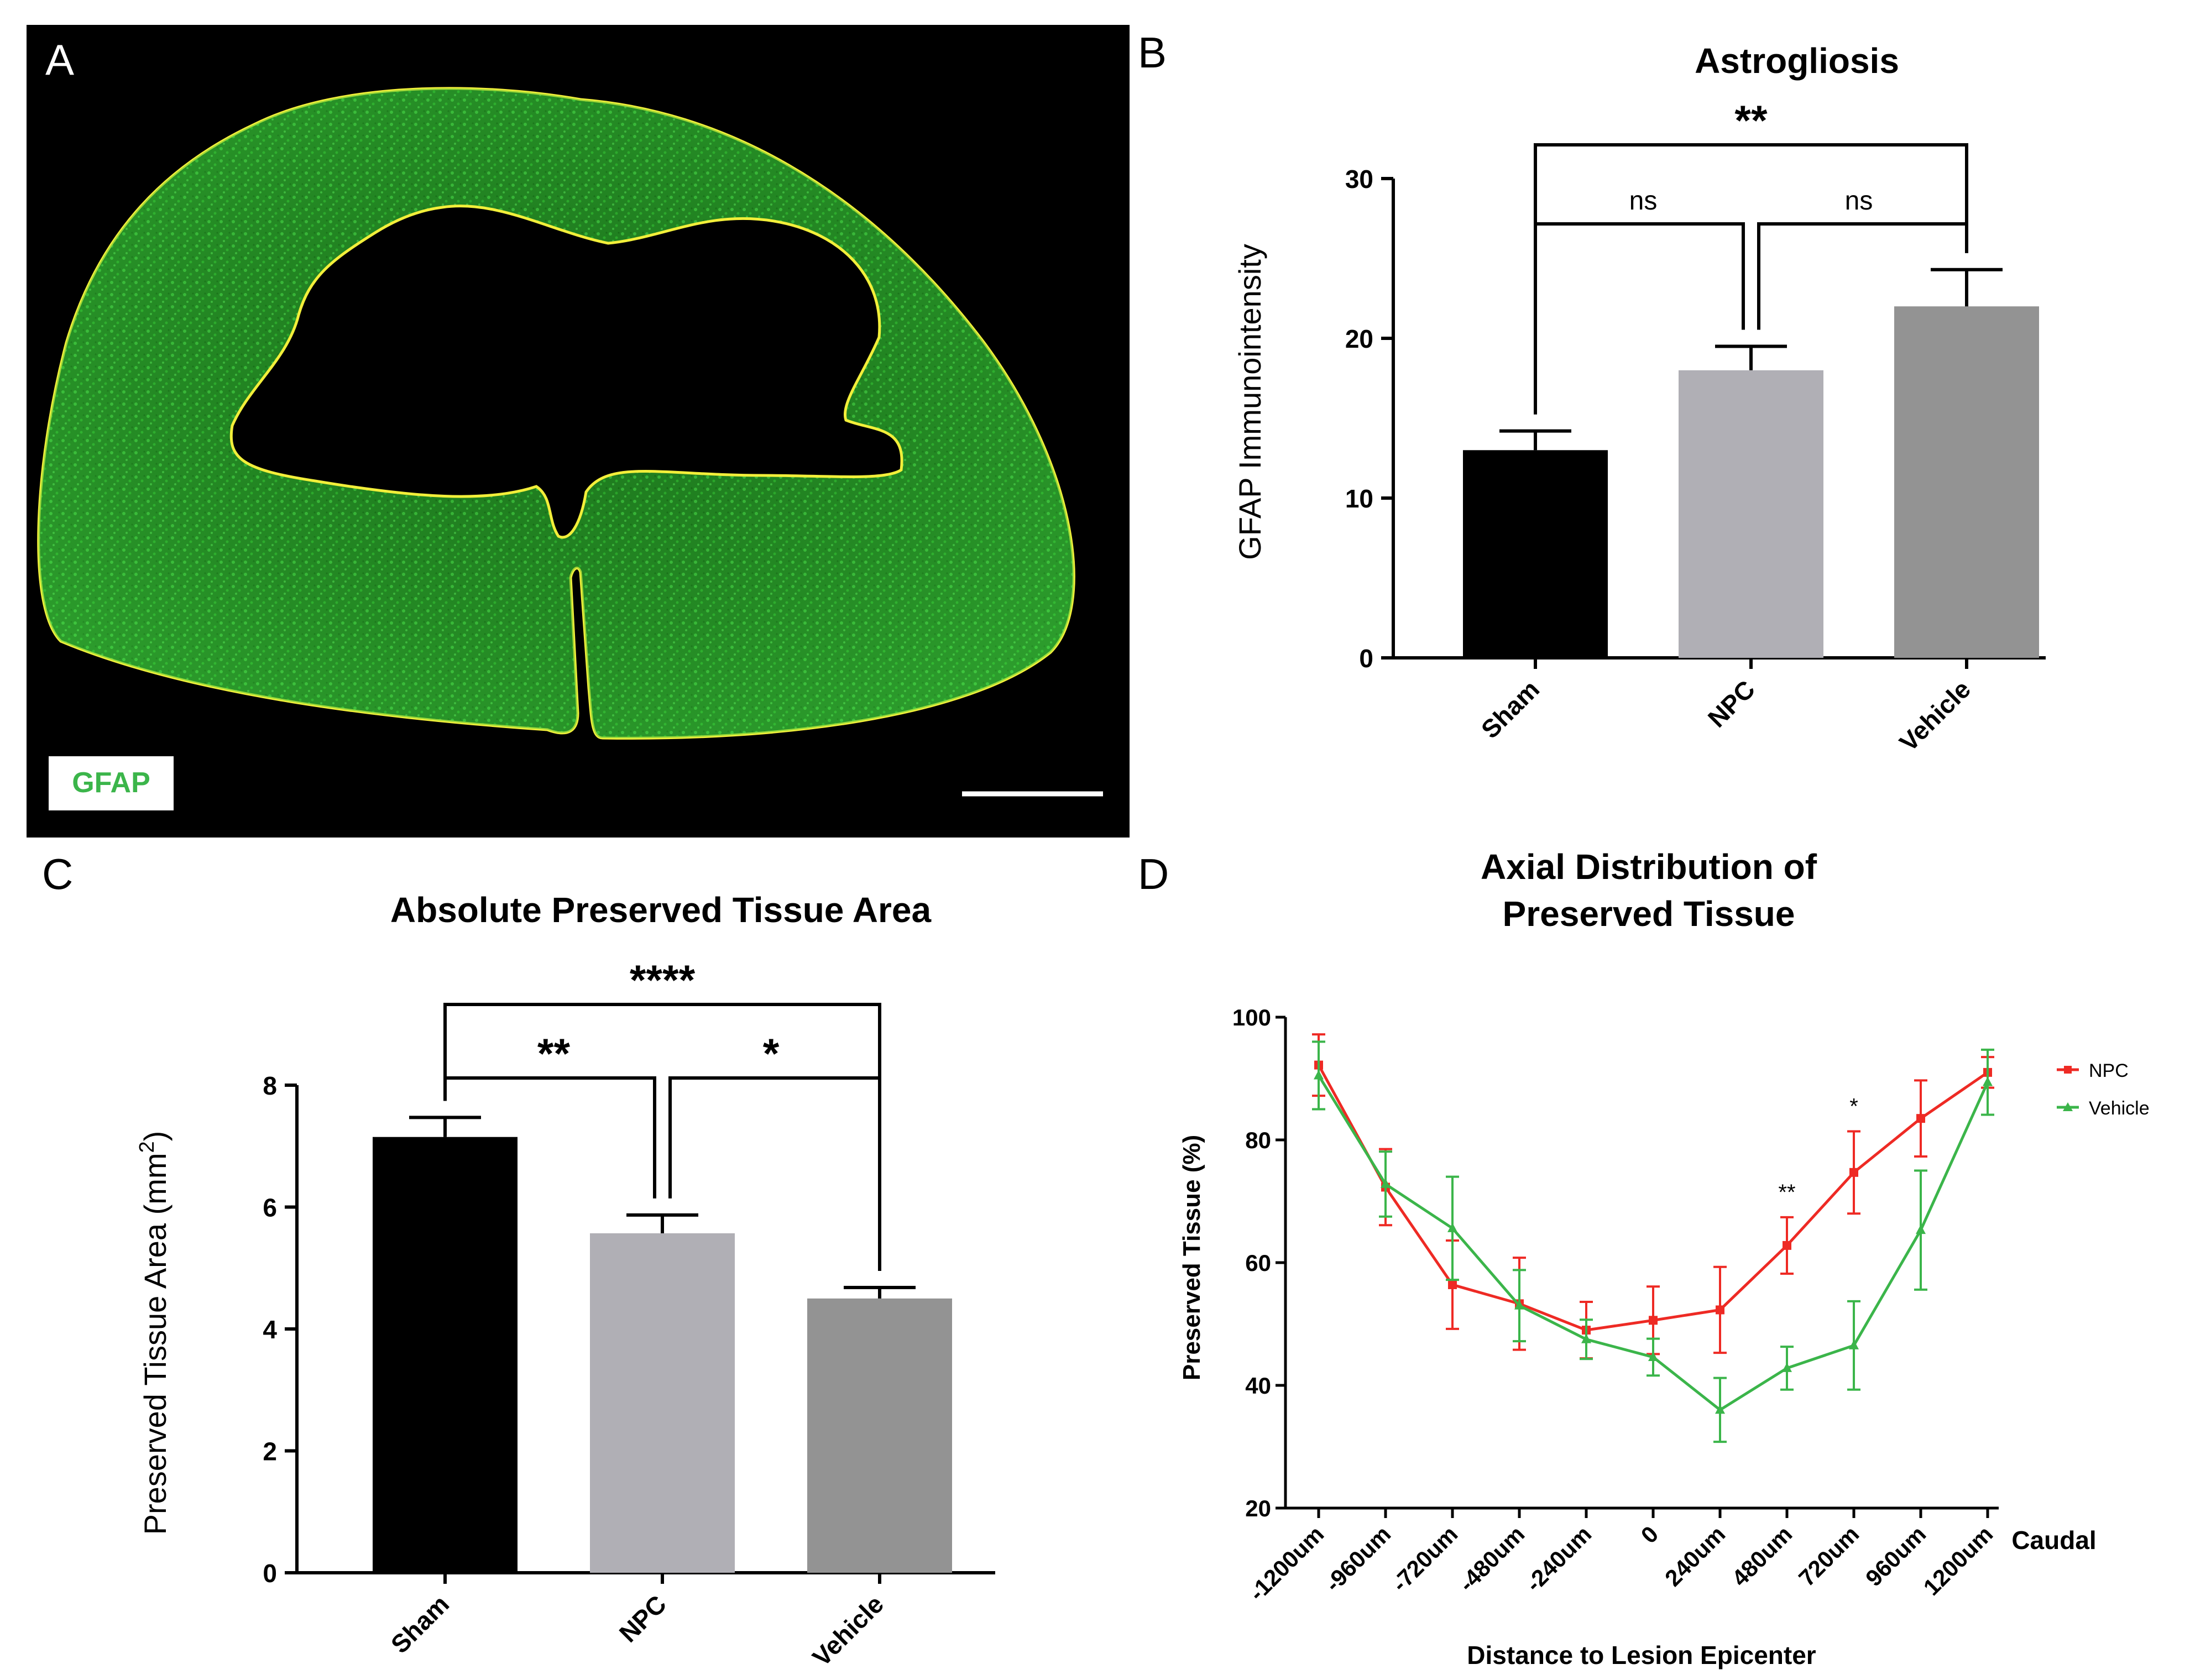 Image resolution: width=2190 pixels, height=1680 pixels. Describe the element at coordinates (2103, 1089) in the screenshot. I see `legend: NPC Vehicle` at that location.